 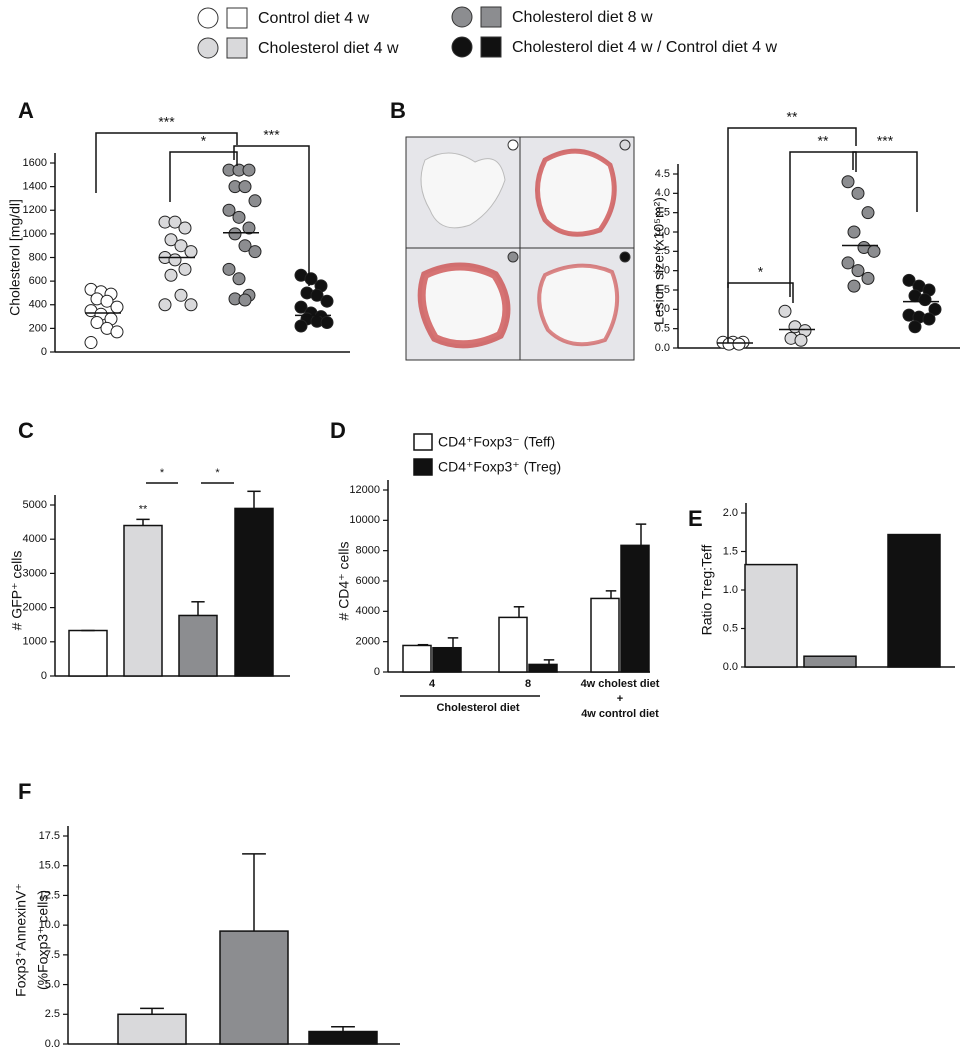 I want to click on y-tick-label: 1200, so click(x=35, y=210).